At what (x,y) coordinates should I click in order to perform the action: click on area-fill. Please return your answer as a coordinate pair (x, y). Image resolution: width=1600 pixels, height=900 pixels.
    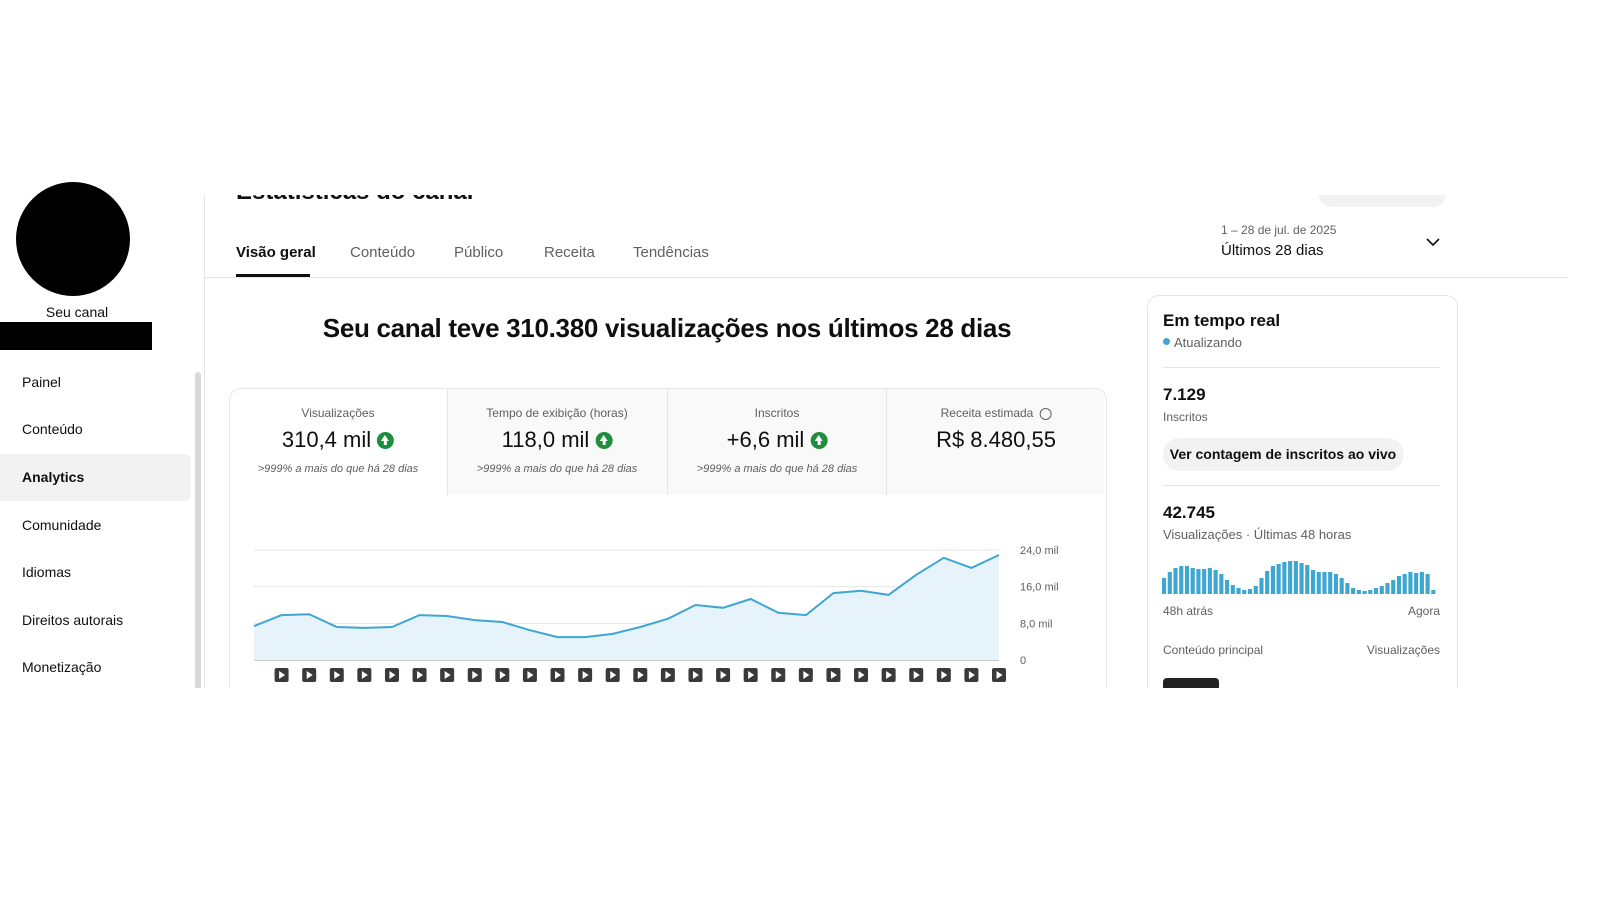
    Looking at the image, I should click on (626, 607).